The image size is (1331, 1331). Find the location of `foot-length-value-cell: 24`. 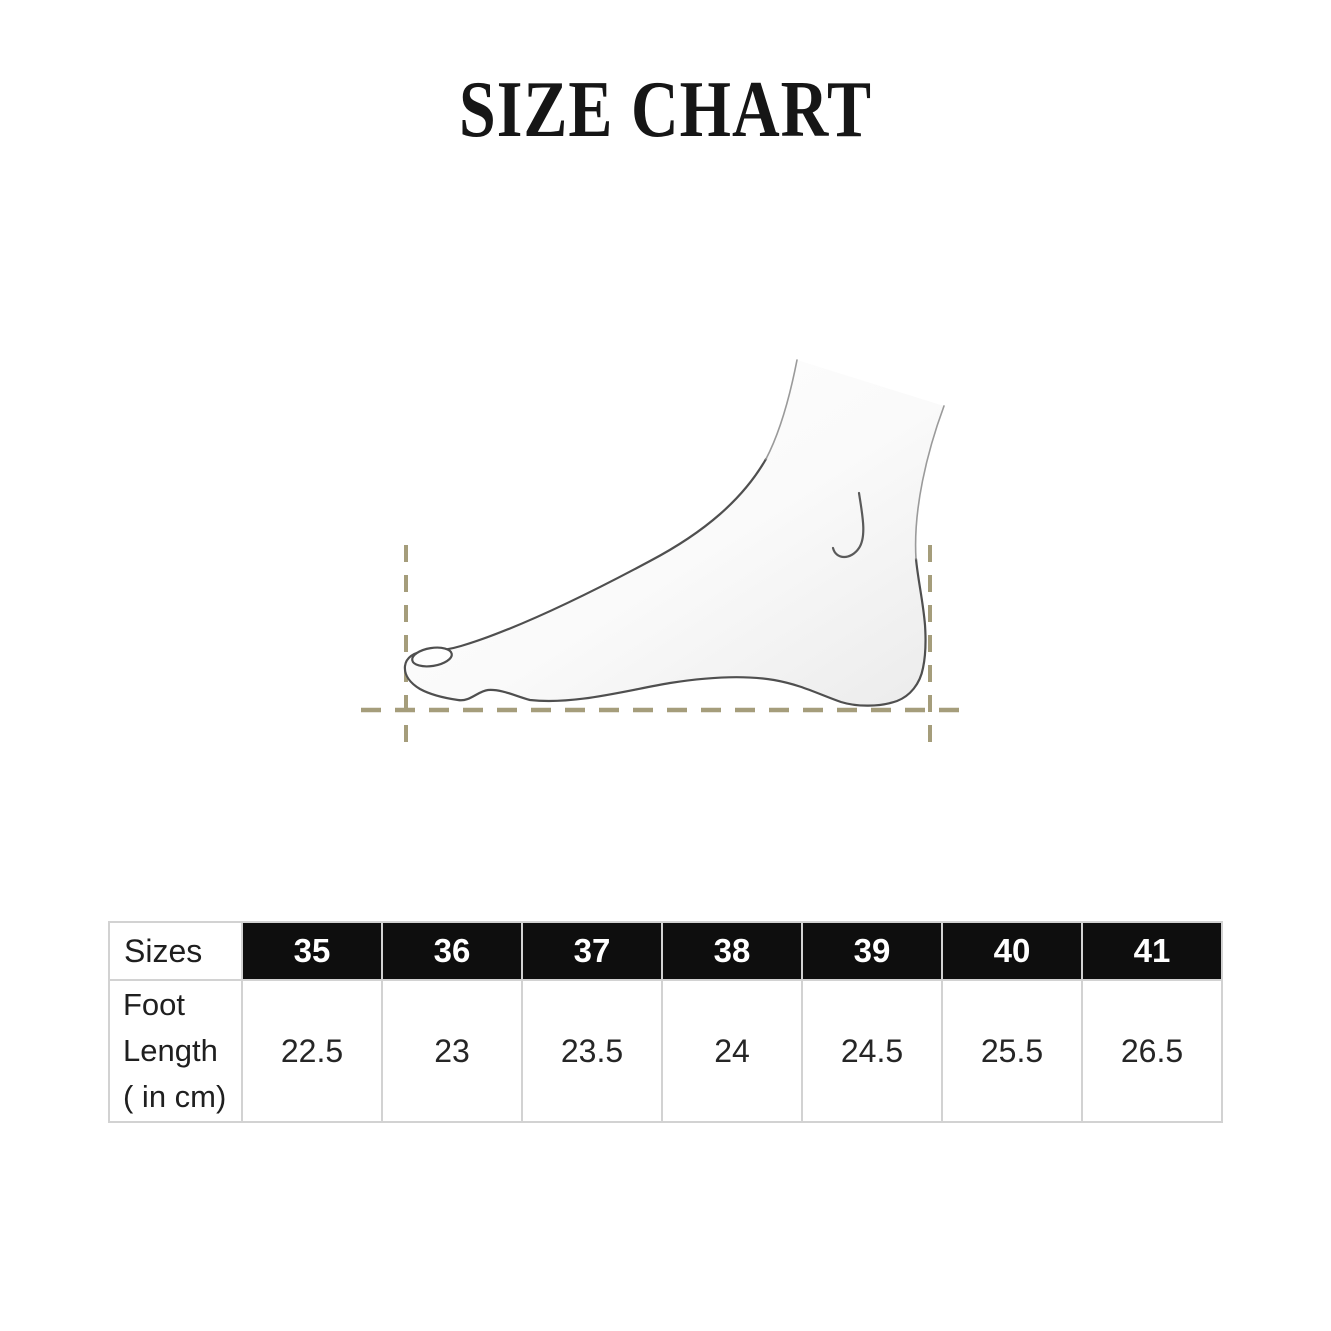

foot-length-value-cell: 24 is located at coordinates (732, 1051).